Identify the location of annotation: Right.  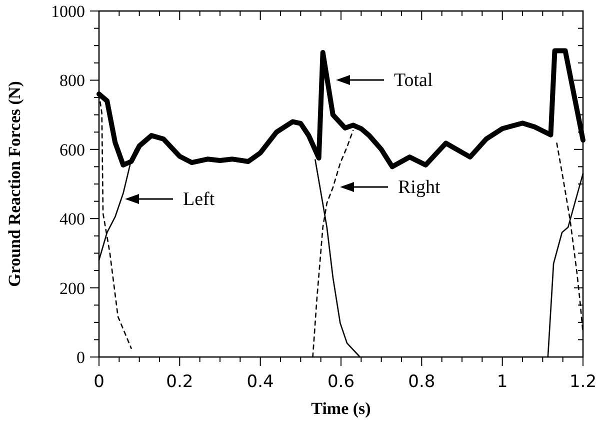
(419, 187).